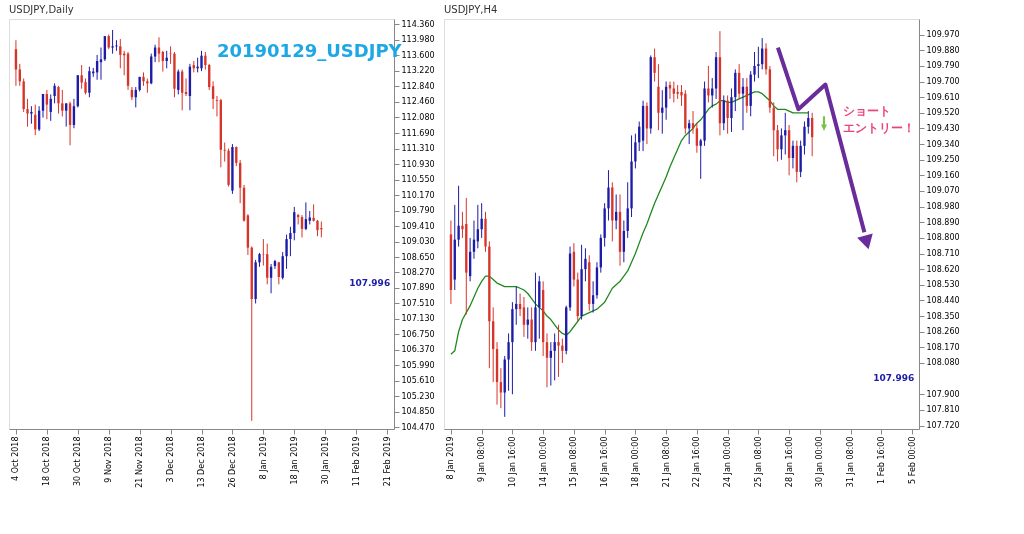  Describe the element at coordinates (418, 40) in the screenshot. I see `y-tick-label: 113.980` at that location.